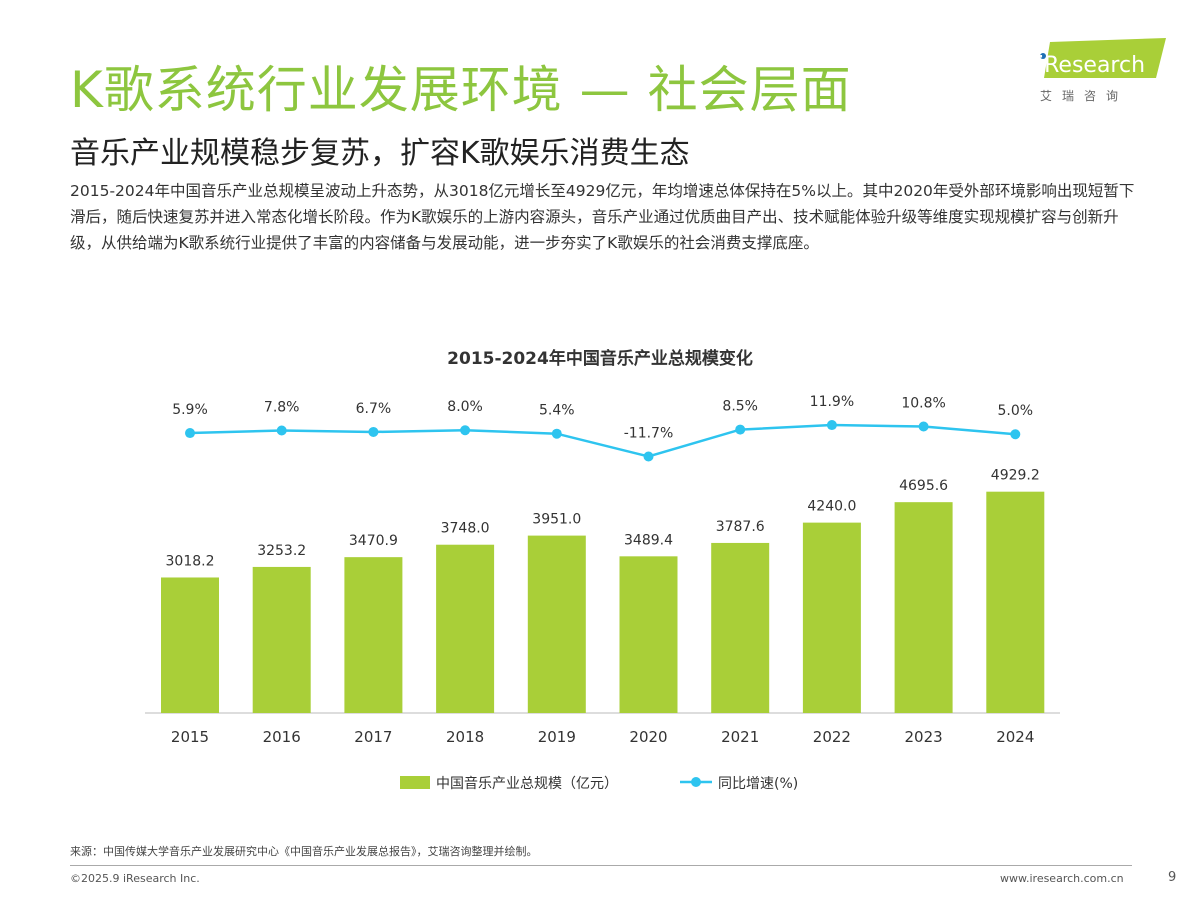  I want to click on growth-point-2023, so click(923, 426).